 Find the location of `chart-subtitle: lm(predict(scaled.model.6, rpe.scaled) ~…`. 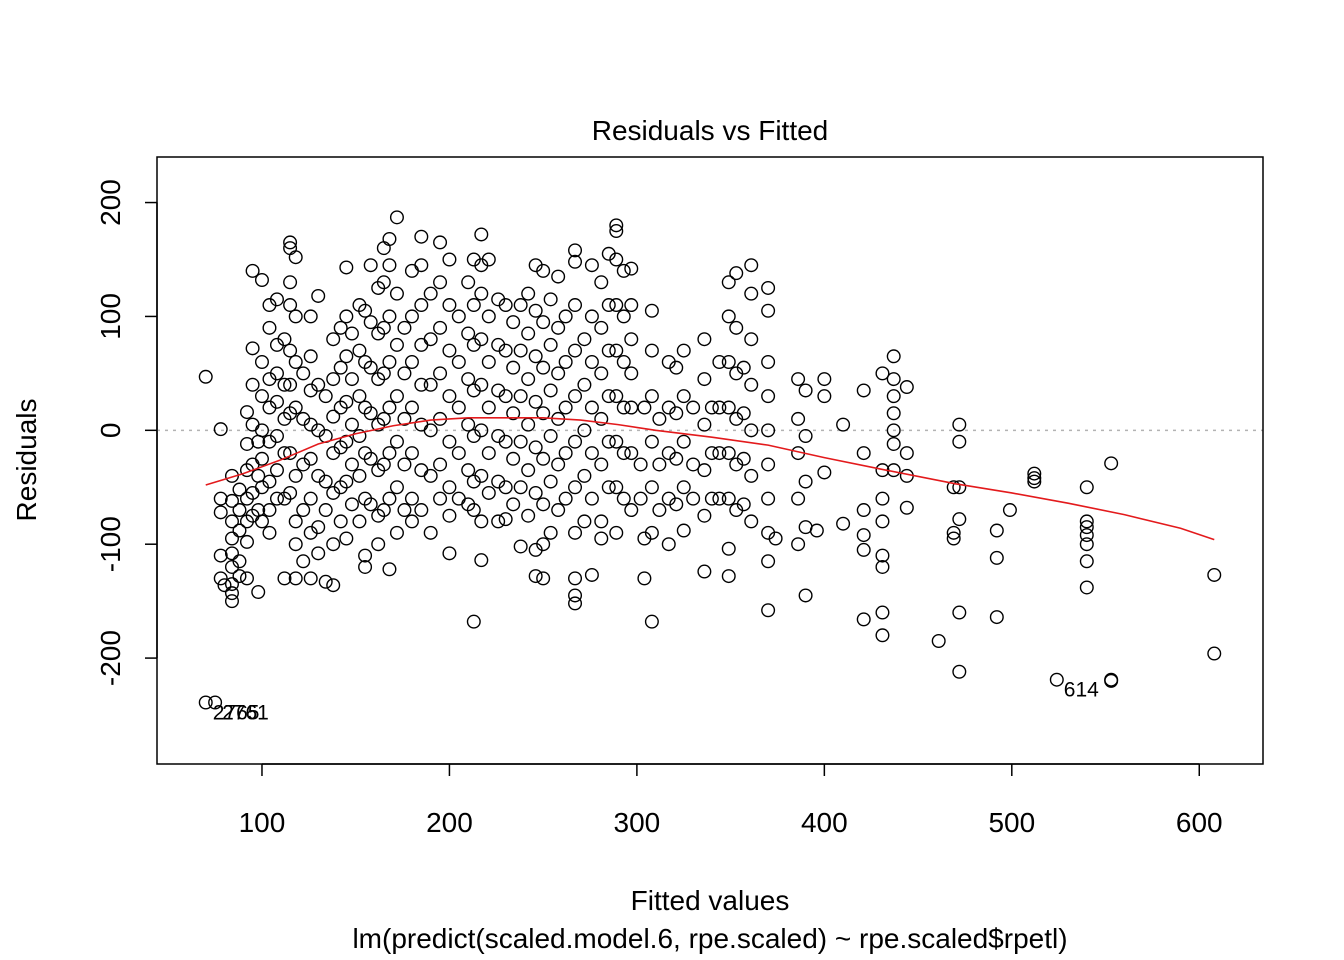

chart-subtitle: lm(predict(scaled.model.6, rpe.scaled) ~… is located at coordinates (709, 938).